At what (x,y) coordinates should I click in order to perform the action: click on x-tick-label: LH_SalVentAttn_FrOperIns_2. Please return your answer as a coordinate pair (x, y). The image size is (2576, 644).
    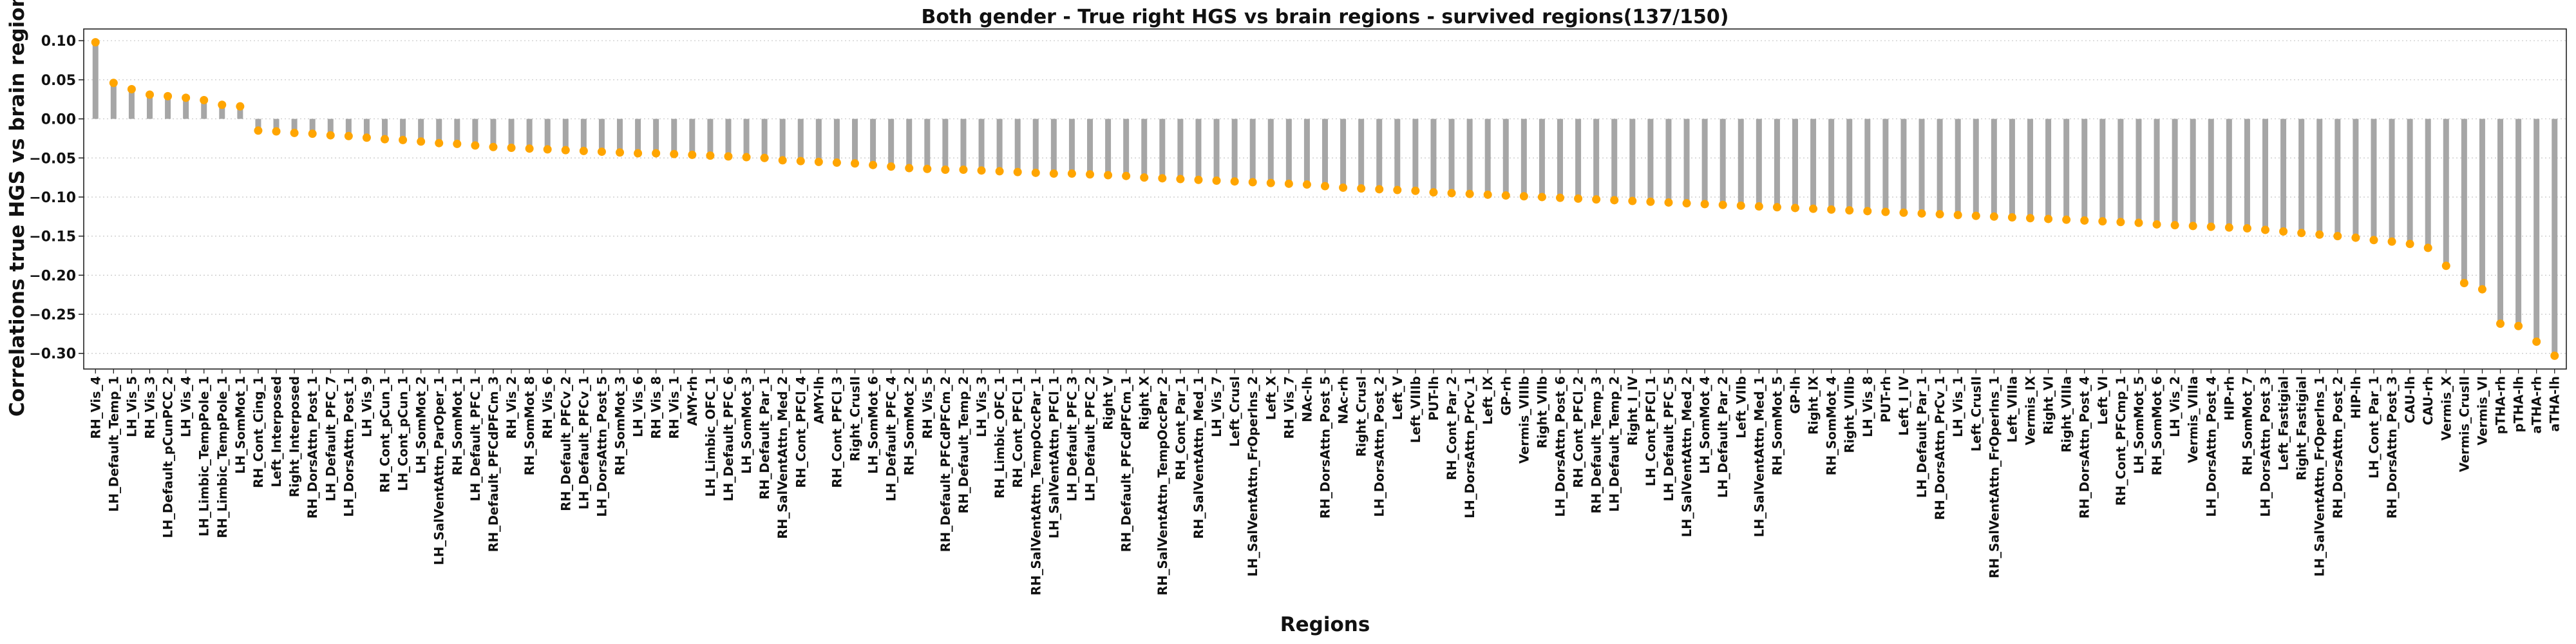
    Looking at the image, I should click on (1253, 476).